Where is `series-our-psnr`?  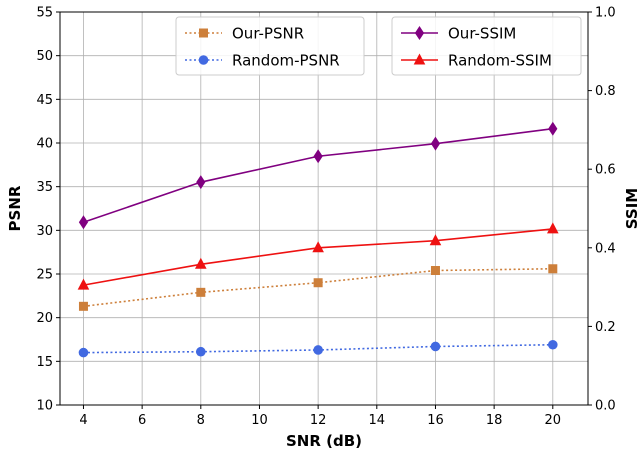 series-our-psnr is located at coordinates (318, 287).